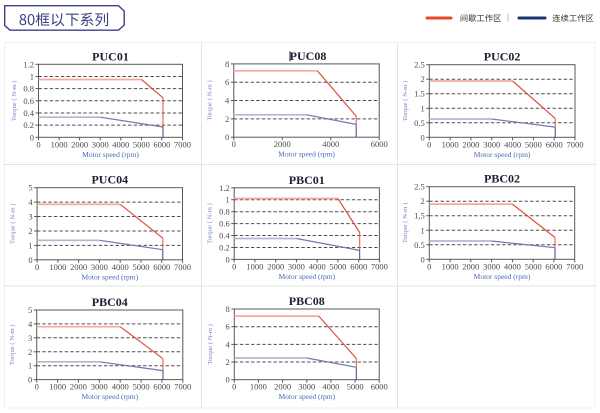 This screenshot has height=413, width=600. Describe the element at coordinates (419, 94) in the screenshot. I see `svg-text: 1.5` at that location.